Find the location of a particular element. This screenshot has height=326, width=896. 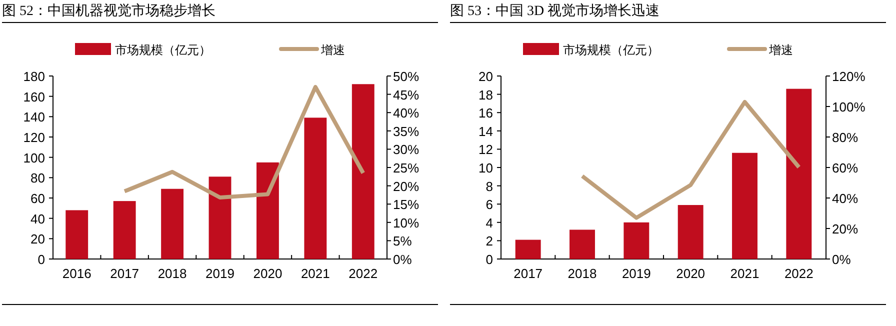

y-tick-label: 16 is located at coordinates (485, 113).